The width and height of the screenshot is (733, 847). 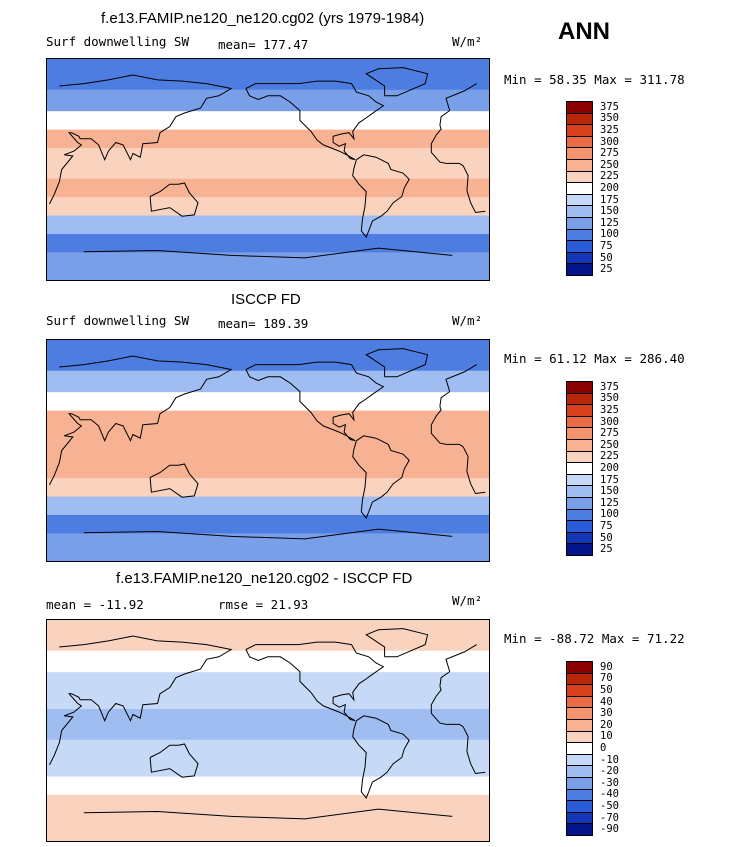 What do you see at coordinates (609, 829) in the screenshot?
I see `colorbar-label: -90` at bounding box center [609, 829].